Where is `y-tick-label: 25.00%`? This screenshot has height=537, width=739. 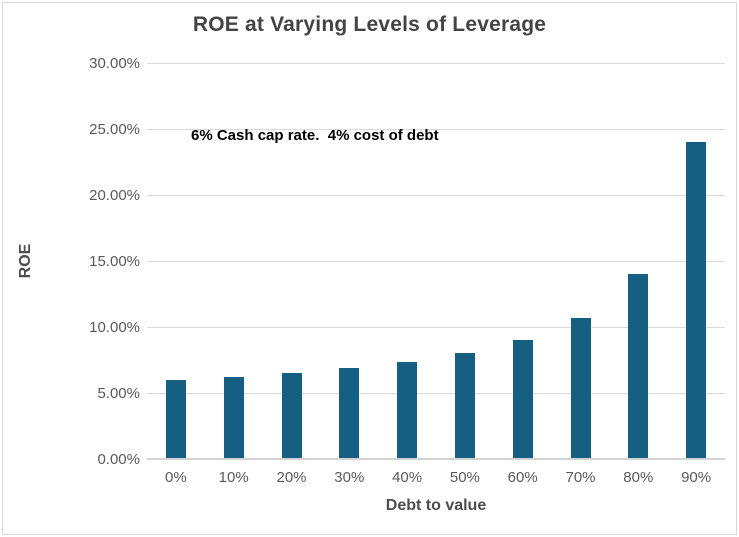
y-tick-label: 25.00% is located at coordinates (114, 129).